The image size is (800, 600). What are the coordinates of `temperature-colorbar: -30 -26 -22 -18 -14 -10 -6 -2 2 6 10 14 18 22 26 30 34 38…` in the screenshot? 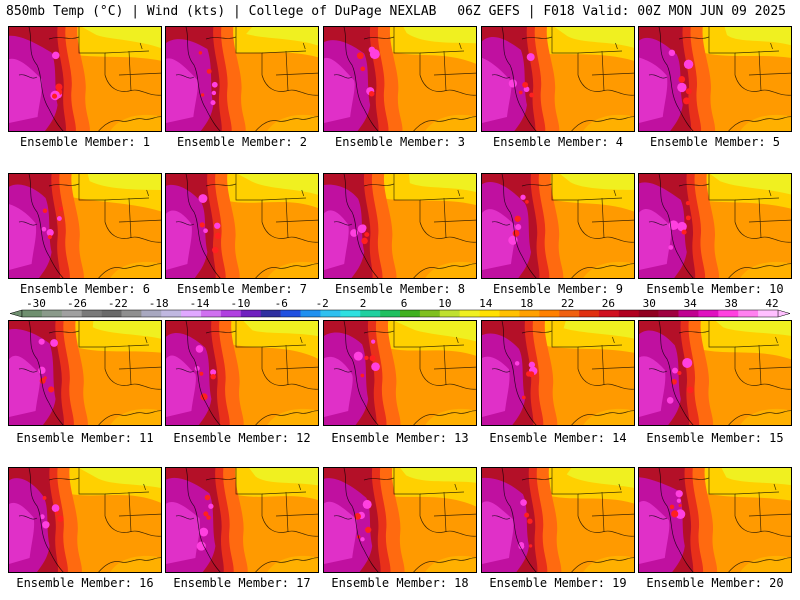 It's located at (400, 309).